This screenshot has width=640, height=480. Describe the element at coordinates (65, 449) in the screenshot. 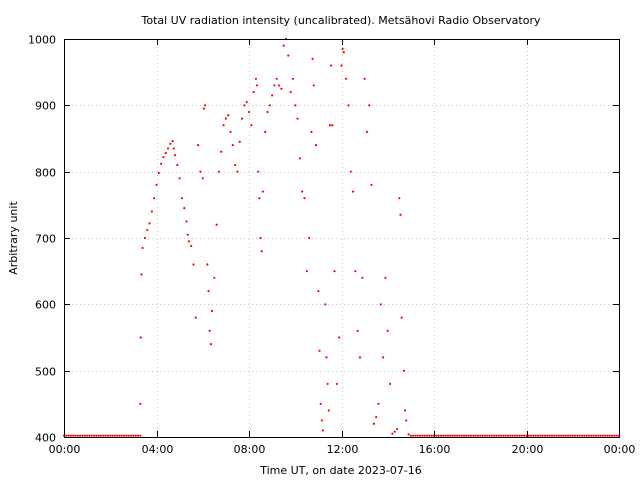

I see `x-tick-label: 00:00` at that location.